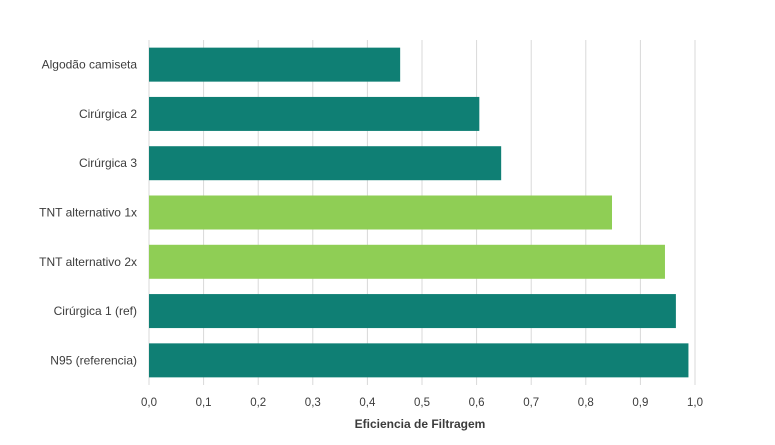  Describe the element at coordinates (586, 403) in the screenshot. I see `x-tick-label: 0,8` at that location.